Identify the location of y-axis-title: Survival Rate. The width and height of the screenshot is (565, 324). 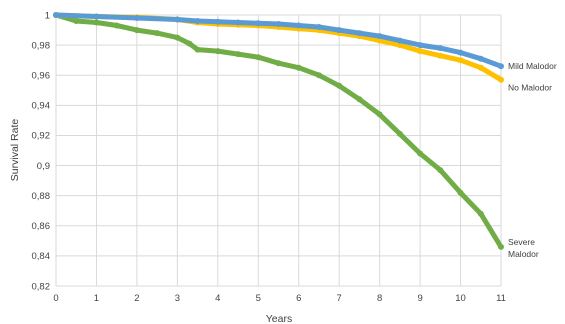
(15, 150).